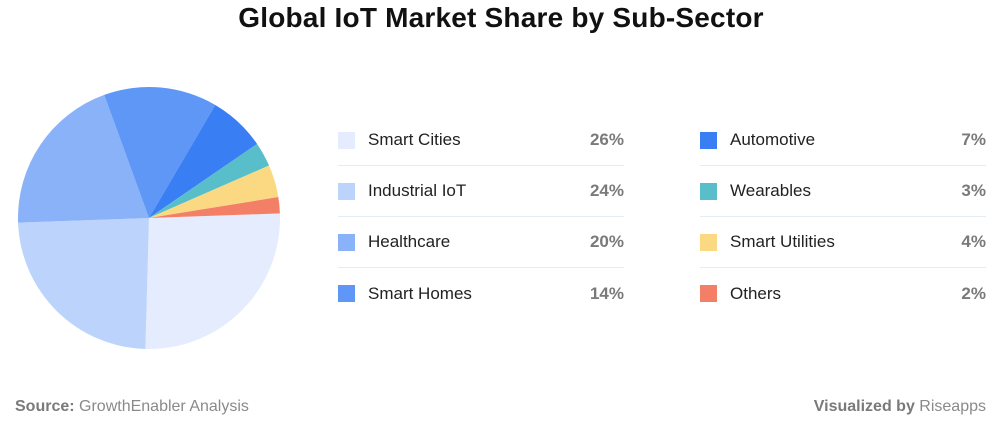  Describe the element at coordinates (214, 207) in the screenshot. I see `pie-slice-others` at that location.